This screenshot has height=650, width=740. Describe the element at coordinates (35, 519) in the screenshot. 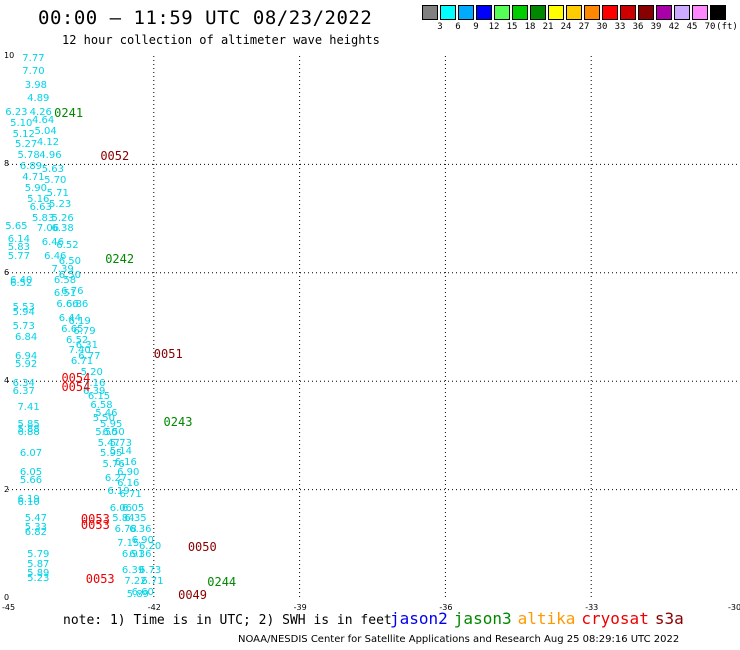

I see `wave-height-value: 5.47` at that location.